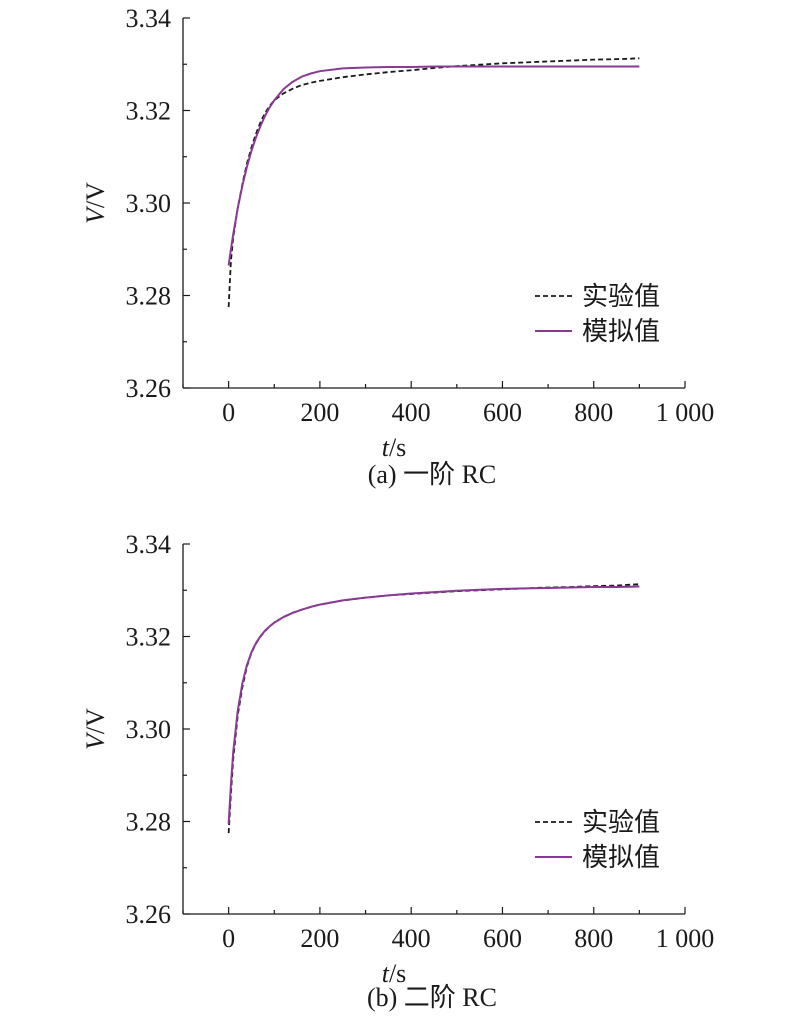 The width and height of the screenshot is (800, 1018). I want to click on panel-caption: (a) 一阶 RC, so click(432, 474).